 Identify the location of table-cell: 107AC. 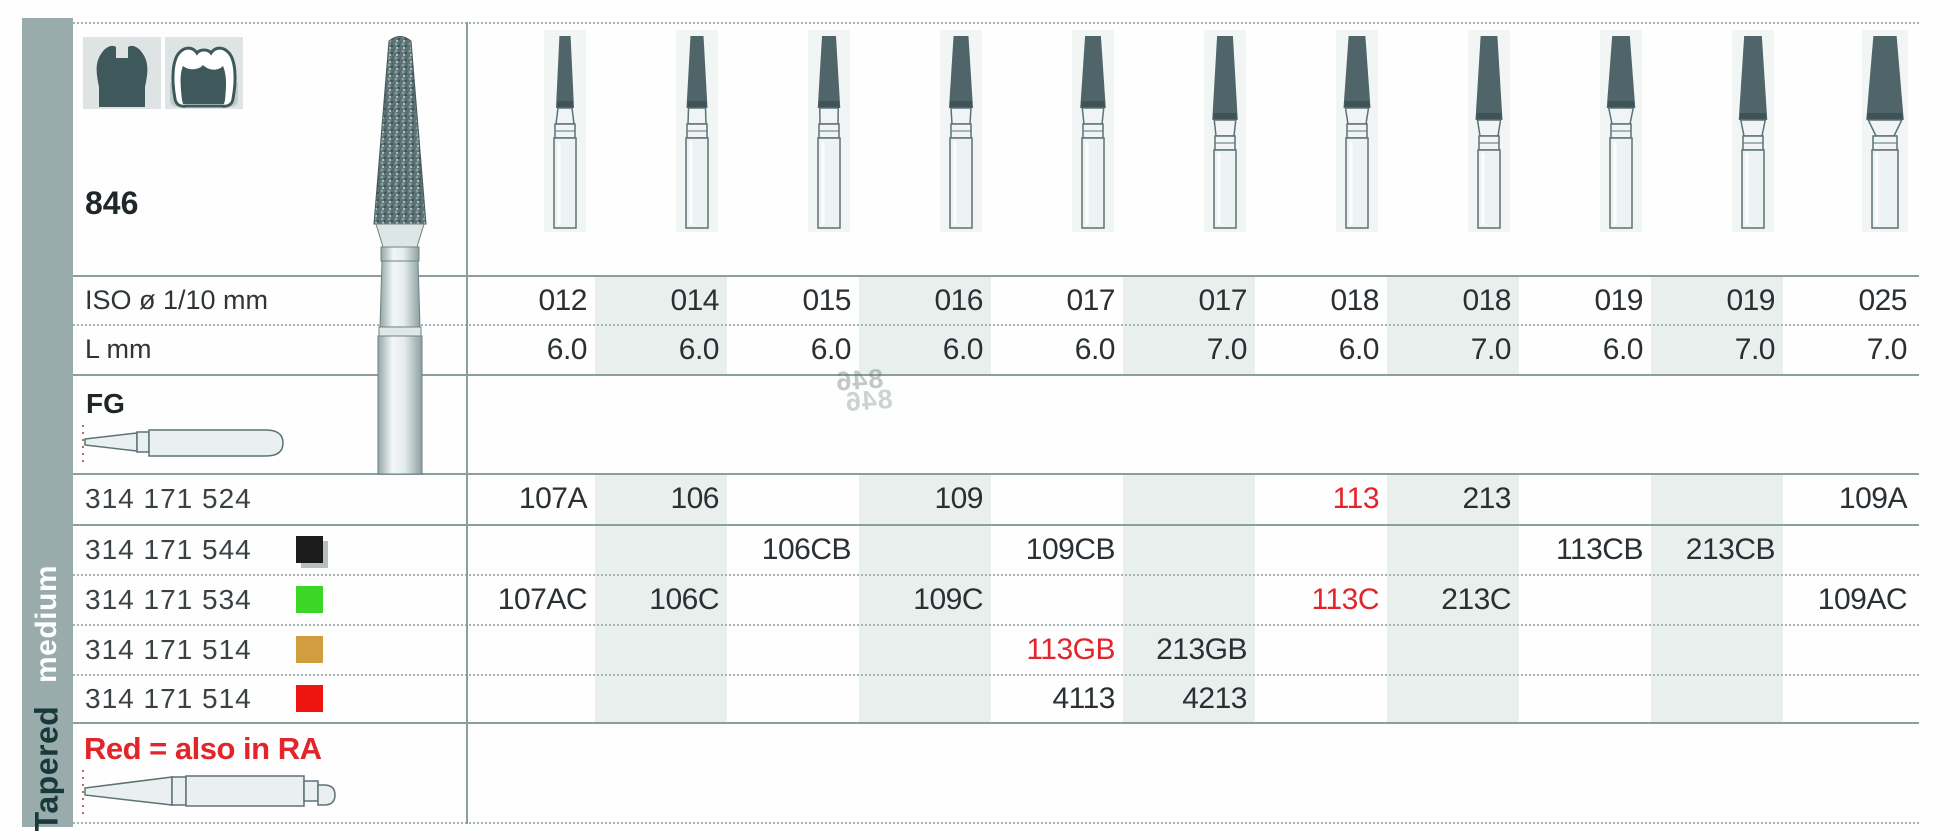
(542, 599).